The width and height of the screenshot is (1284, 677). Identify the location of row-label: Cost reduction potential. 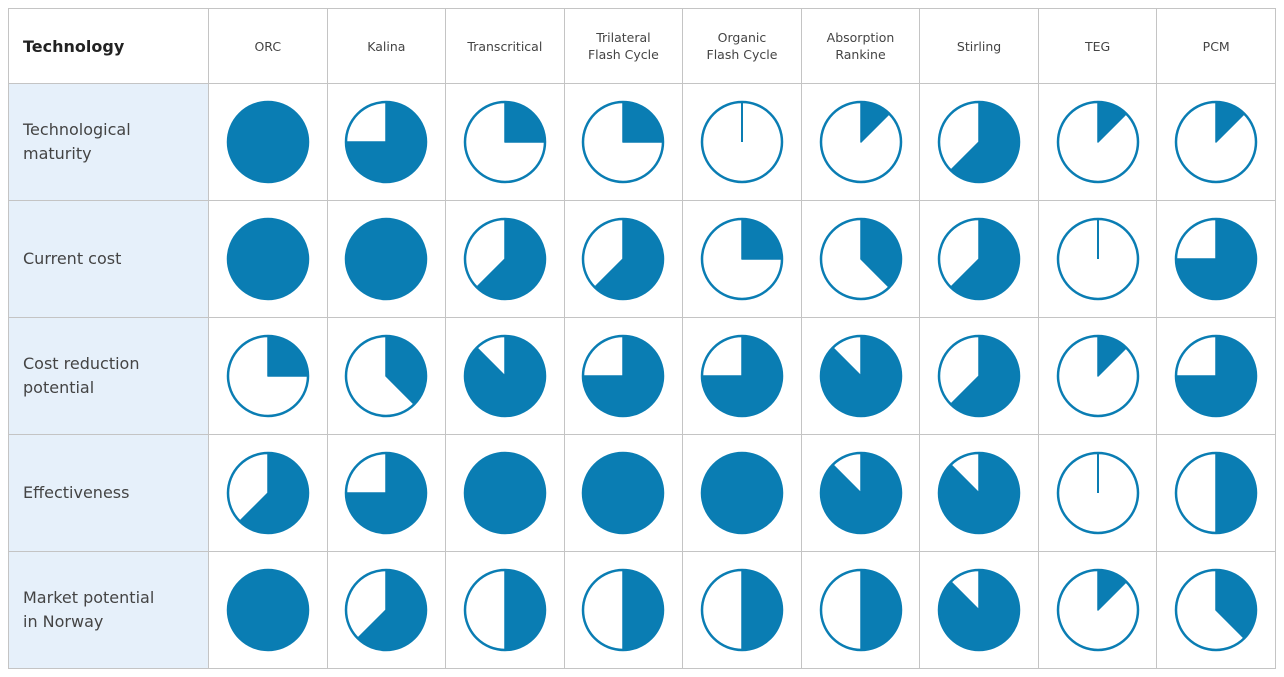
(81, 375).